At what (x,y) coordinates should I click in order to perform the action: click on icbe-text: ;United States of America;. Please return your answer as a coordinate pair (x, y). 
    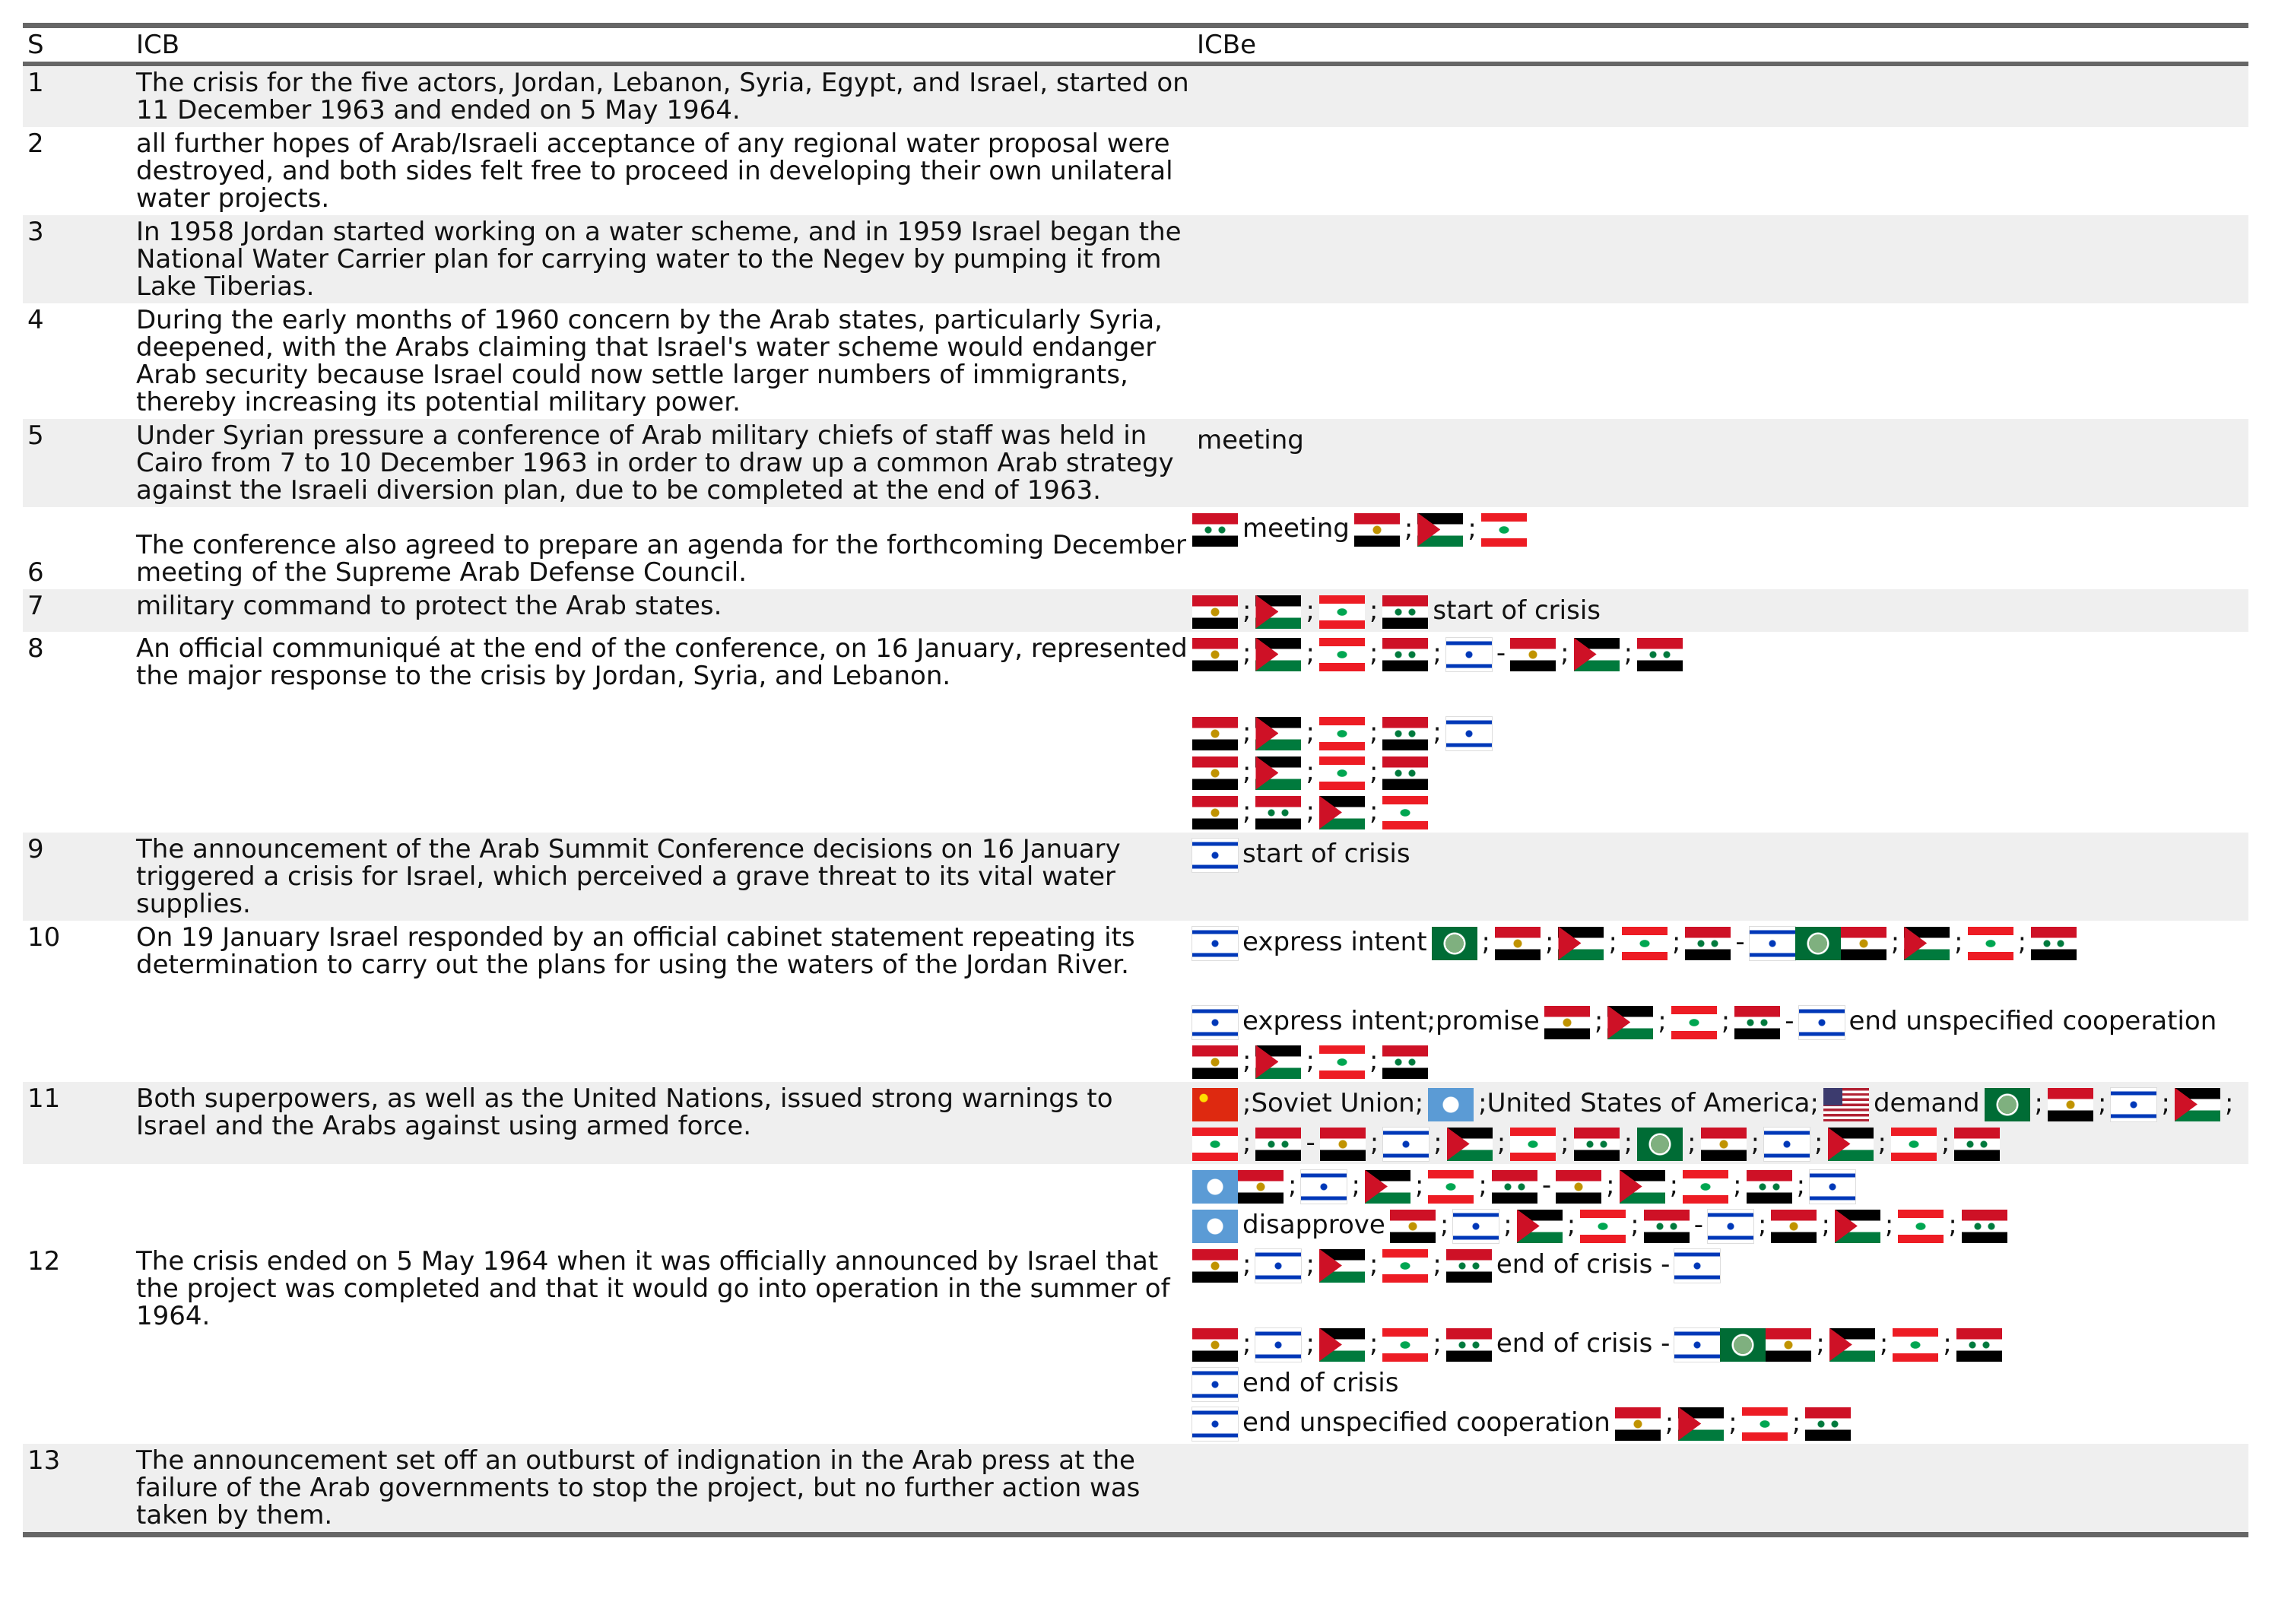
    Looking at the image, I should click on (1649, 1103).